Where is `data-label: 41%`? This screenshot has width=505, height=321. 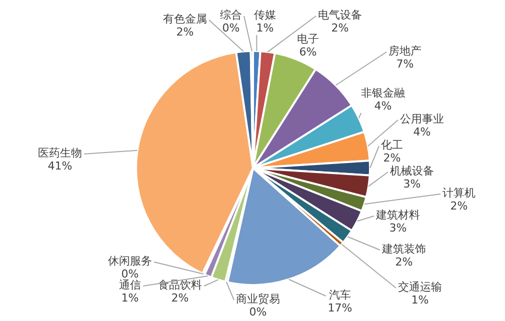
data-label: 41% is located at coordinates (60, 165).